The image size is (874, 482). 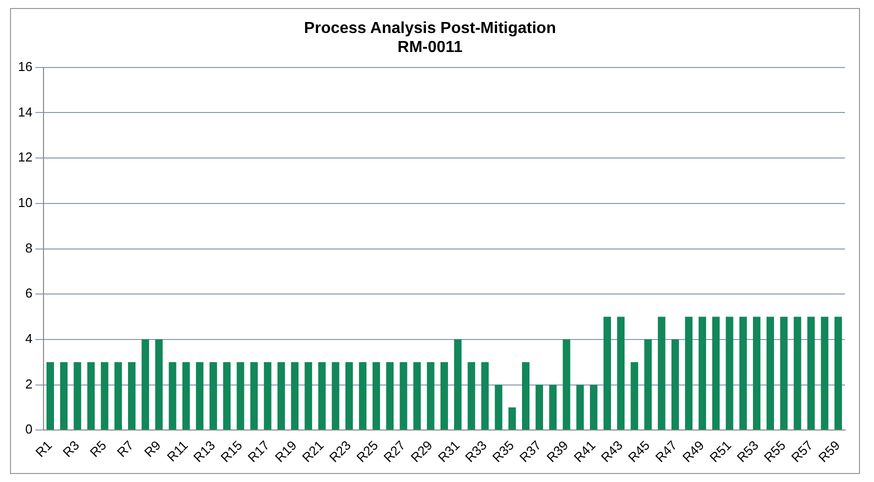 I want to click on x-tick-label: R29, so click(x=422, y=452).